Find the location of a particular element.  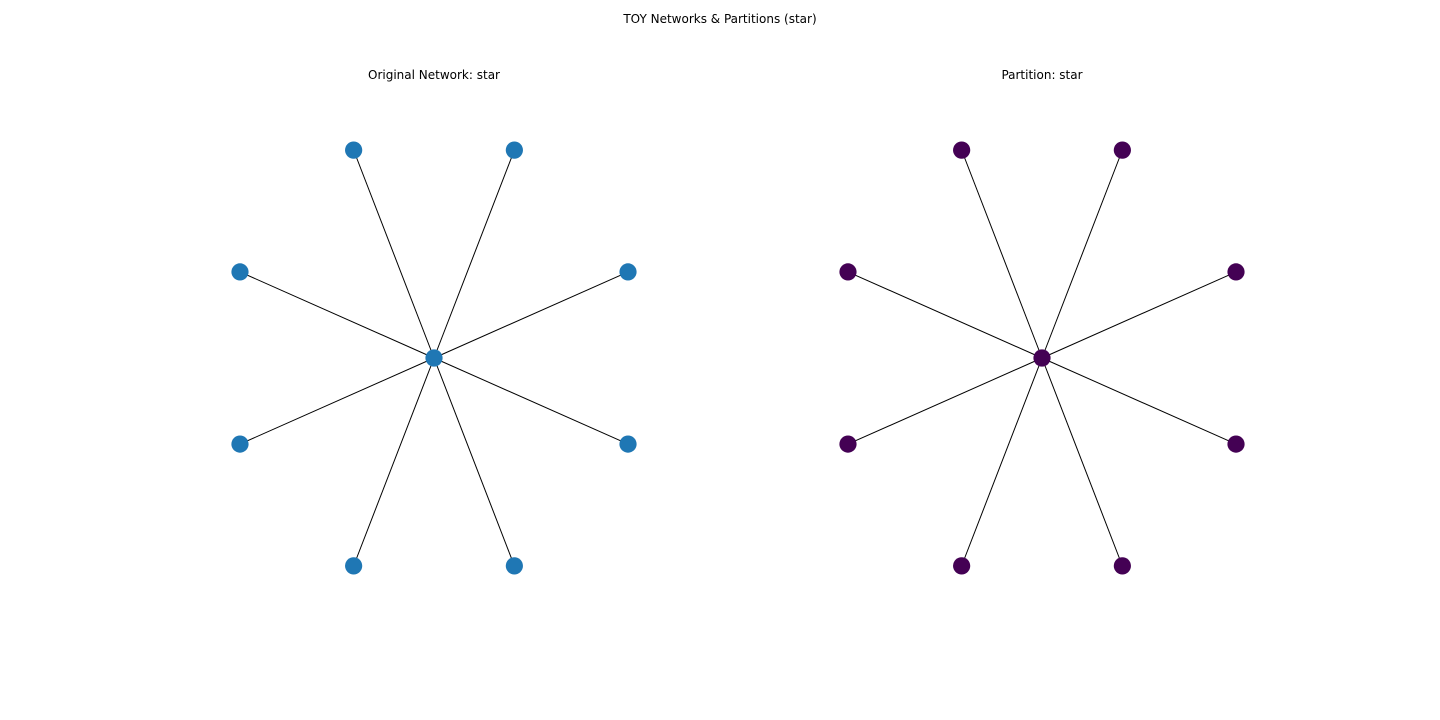

original-network-title: Original Network: star is located at coordinates (434, 75).